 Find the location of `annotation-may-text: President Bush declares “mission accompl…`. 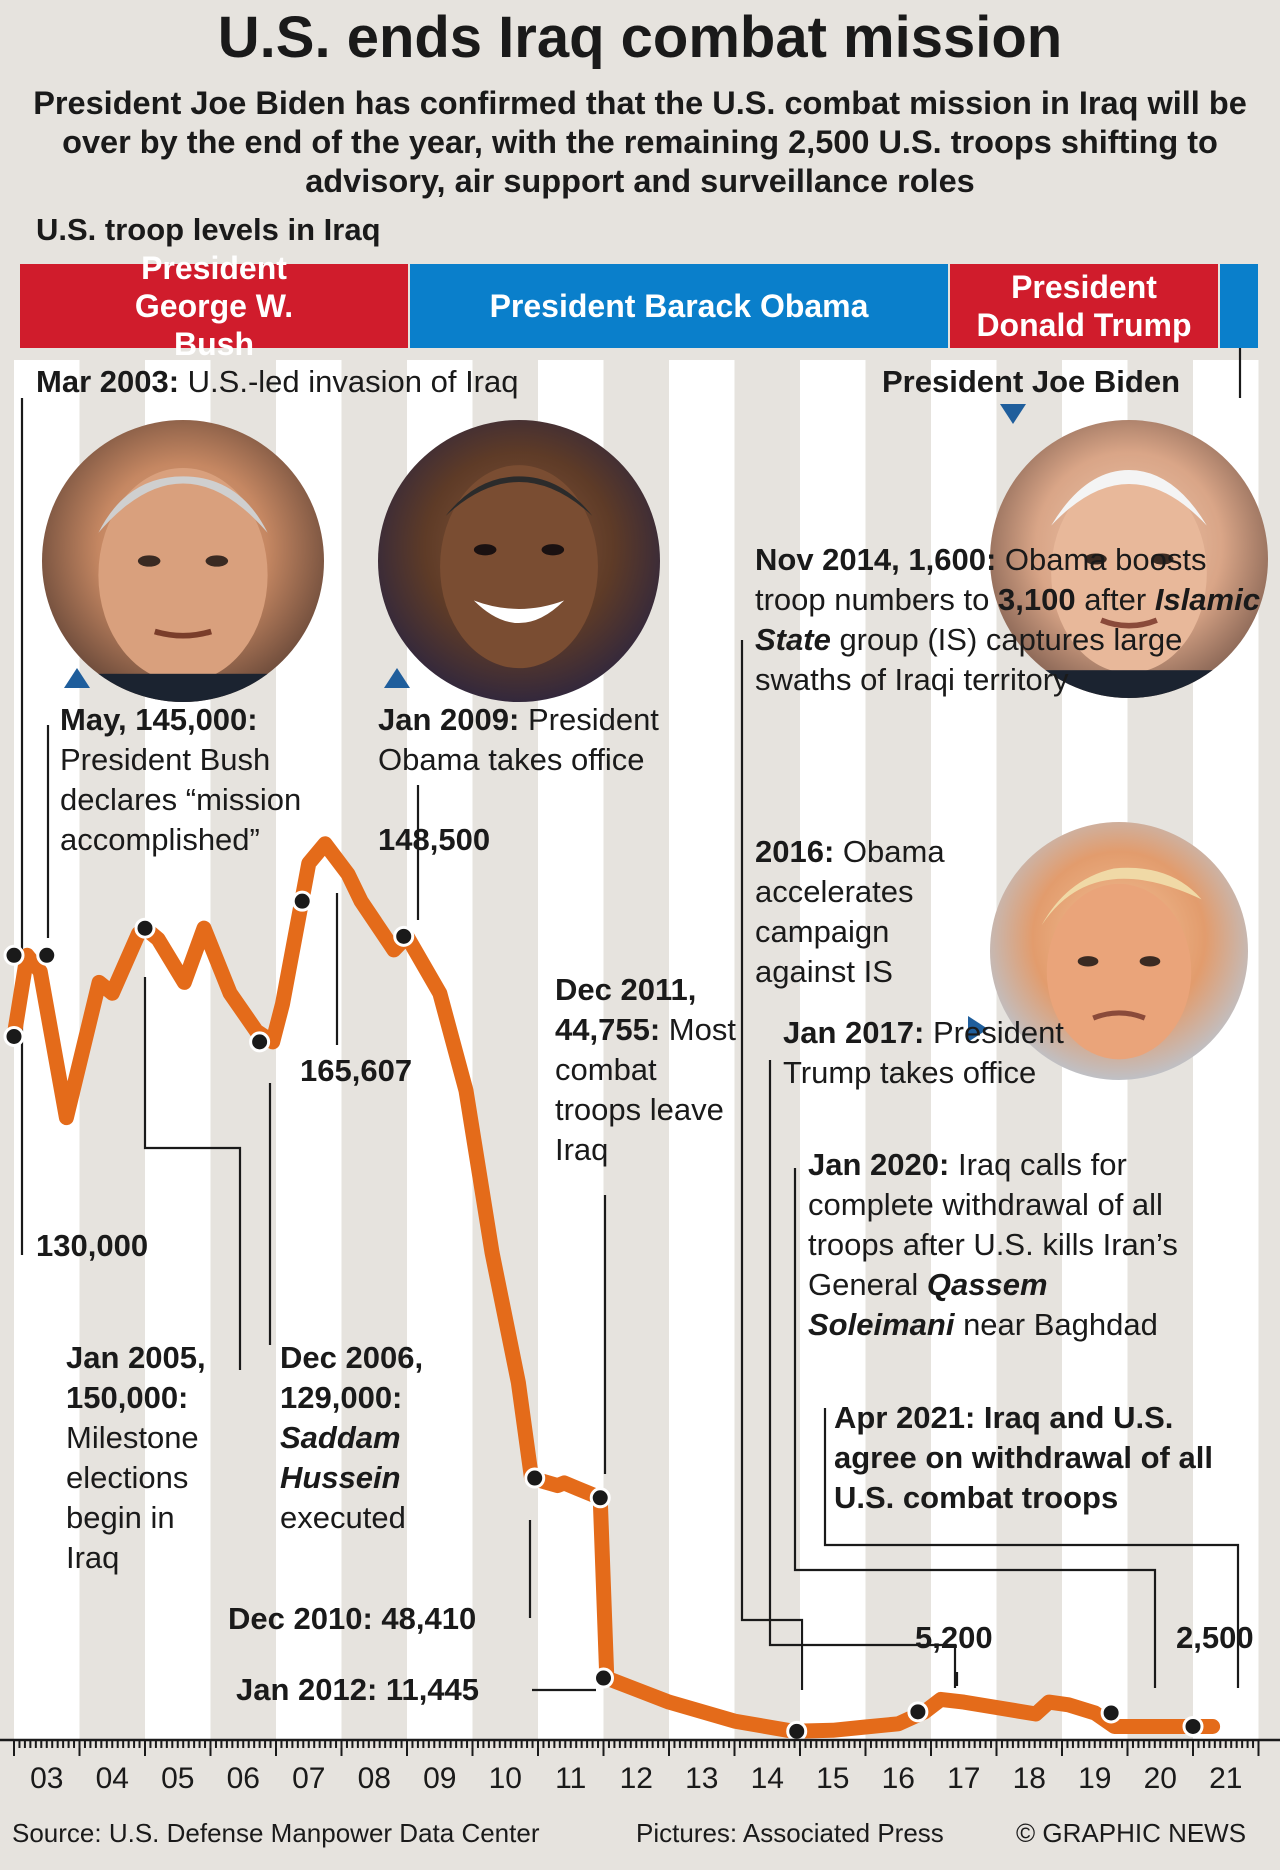

annotation-may-text: President Bush declares “mission accompl… is located at coordinates (181, 799).